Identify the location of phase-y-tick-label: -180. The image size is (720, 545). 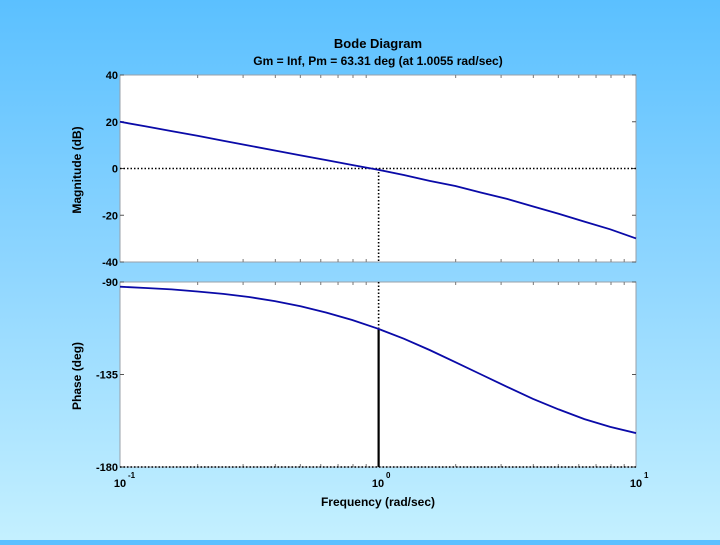
(107, 468).